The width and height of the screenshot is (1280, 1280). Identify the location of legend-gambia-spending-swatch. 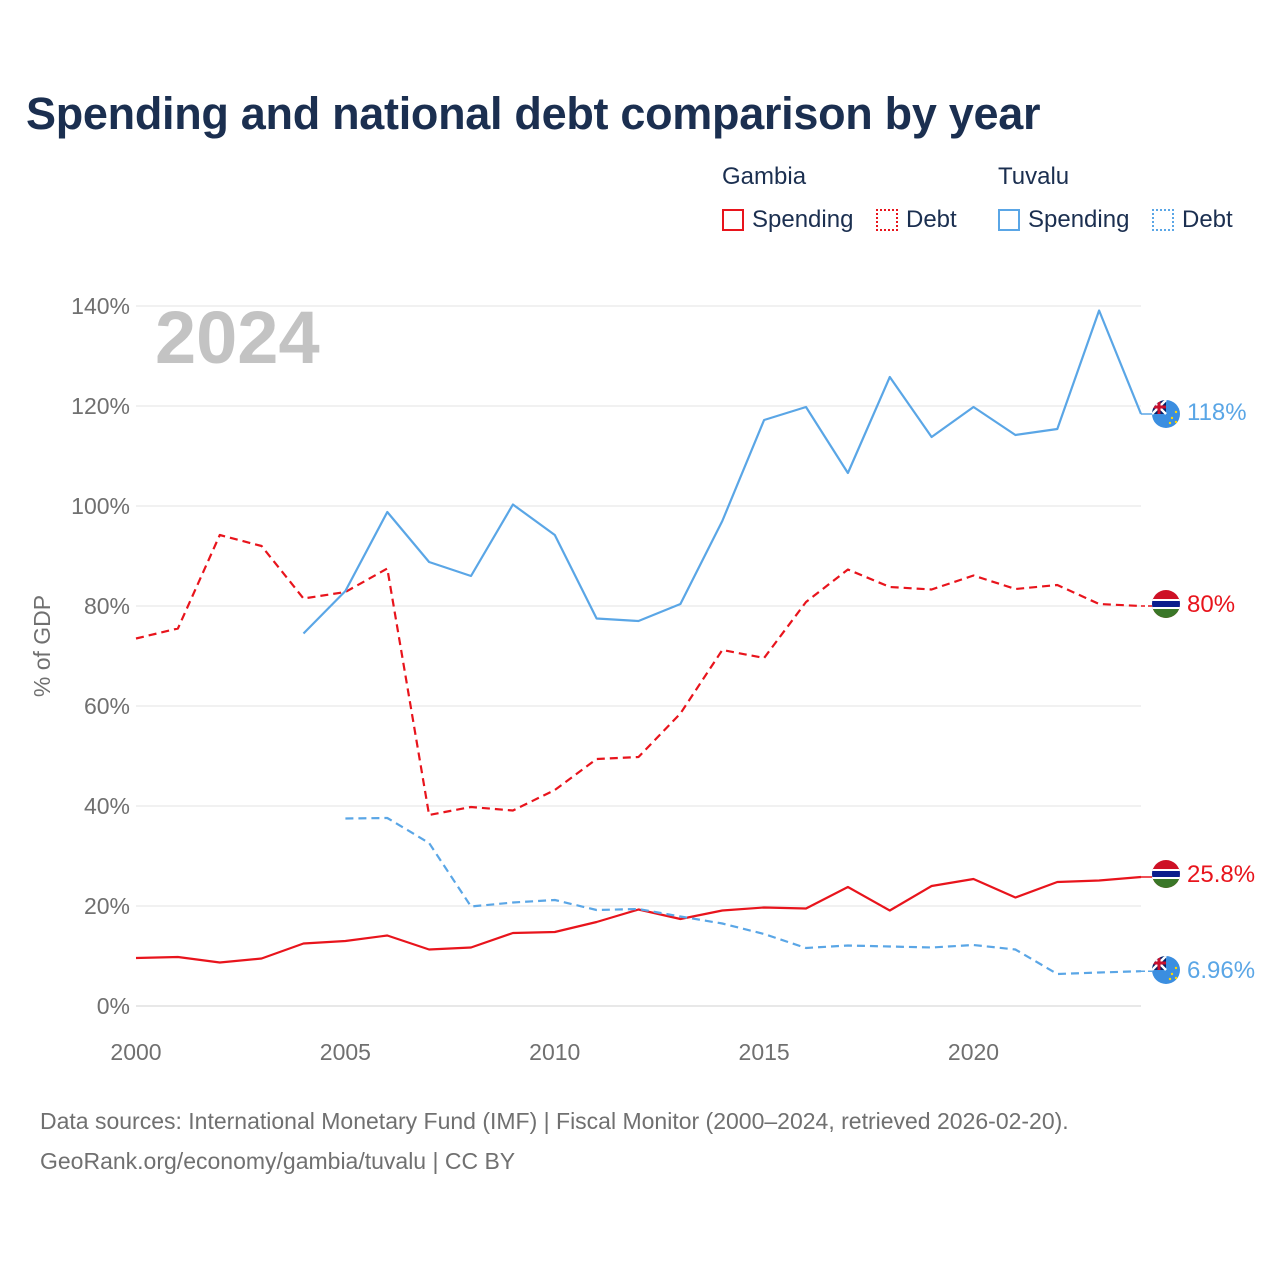
(733, 220).